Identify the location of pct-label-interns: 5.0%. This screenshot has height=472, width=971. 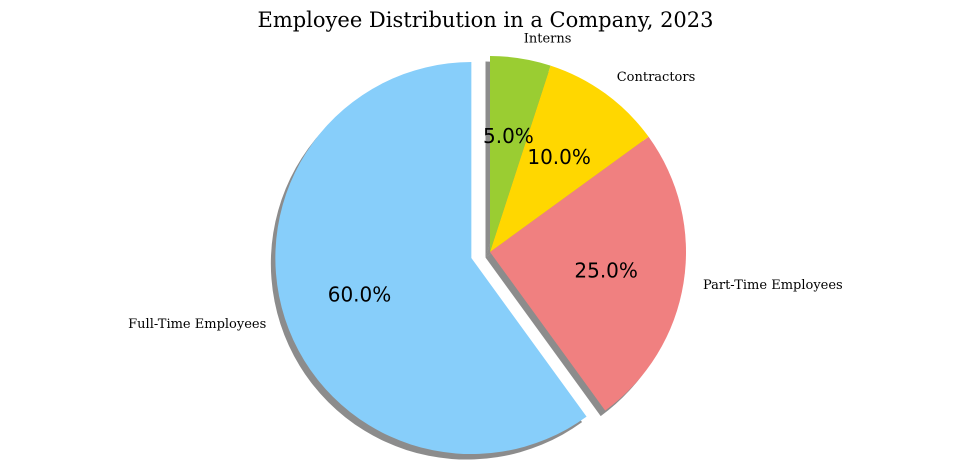
(508, 136).